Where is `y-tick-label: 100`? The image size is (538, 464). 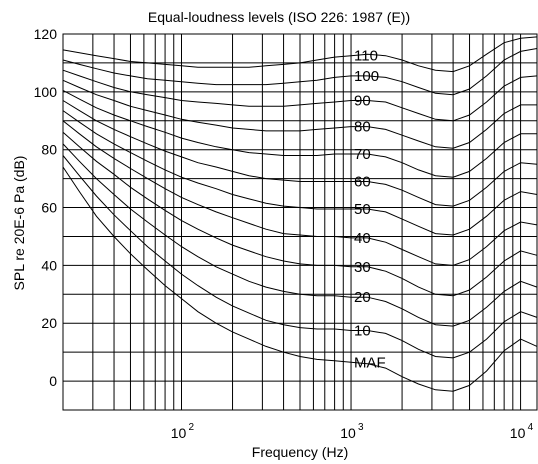
y-tick-label: 100 is located at coordinates (46, 92).